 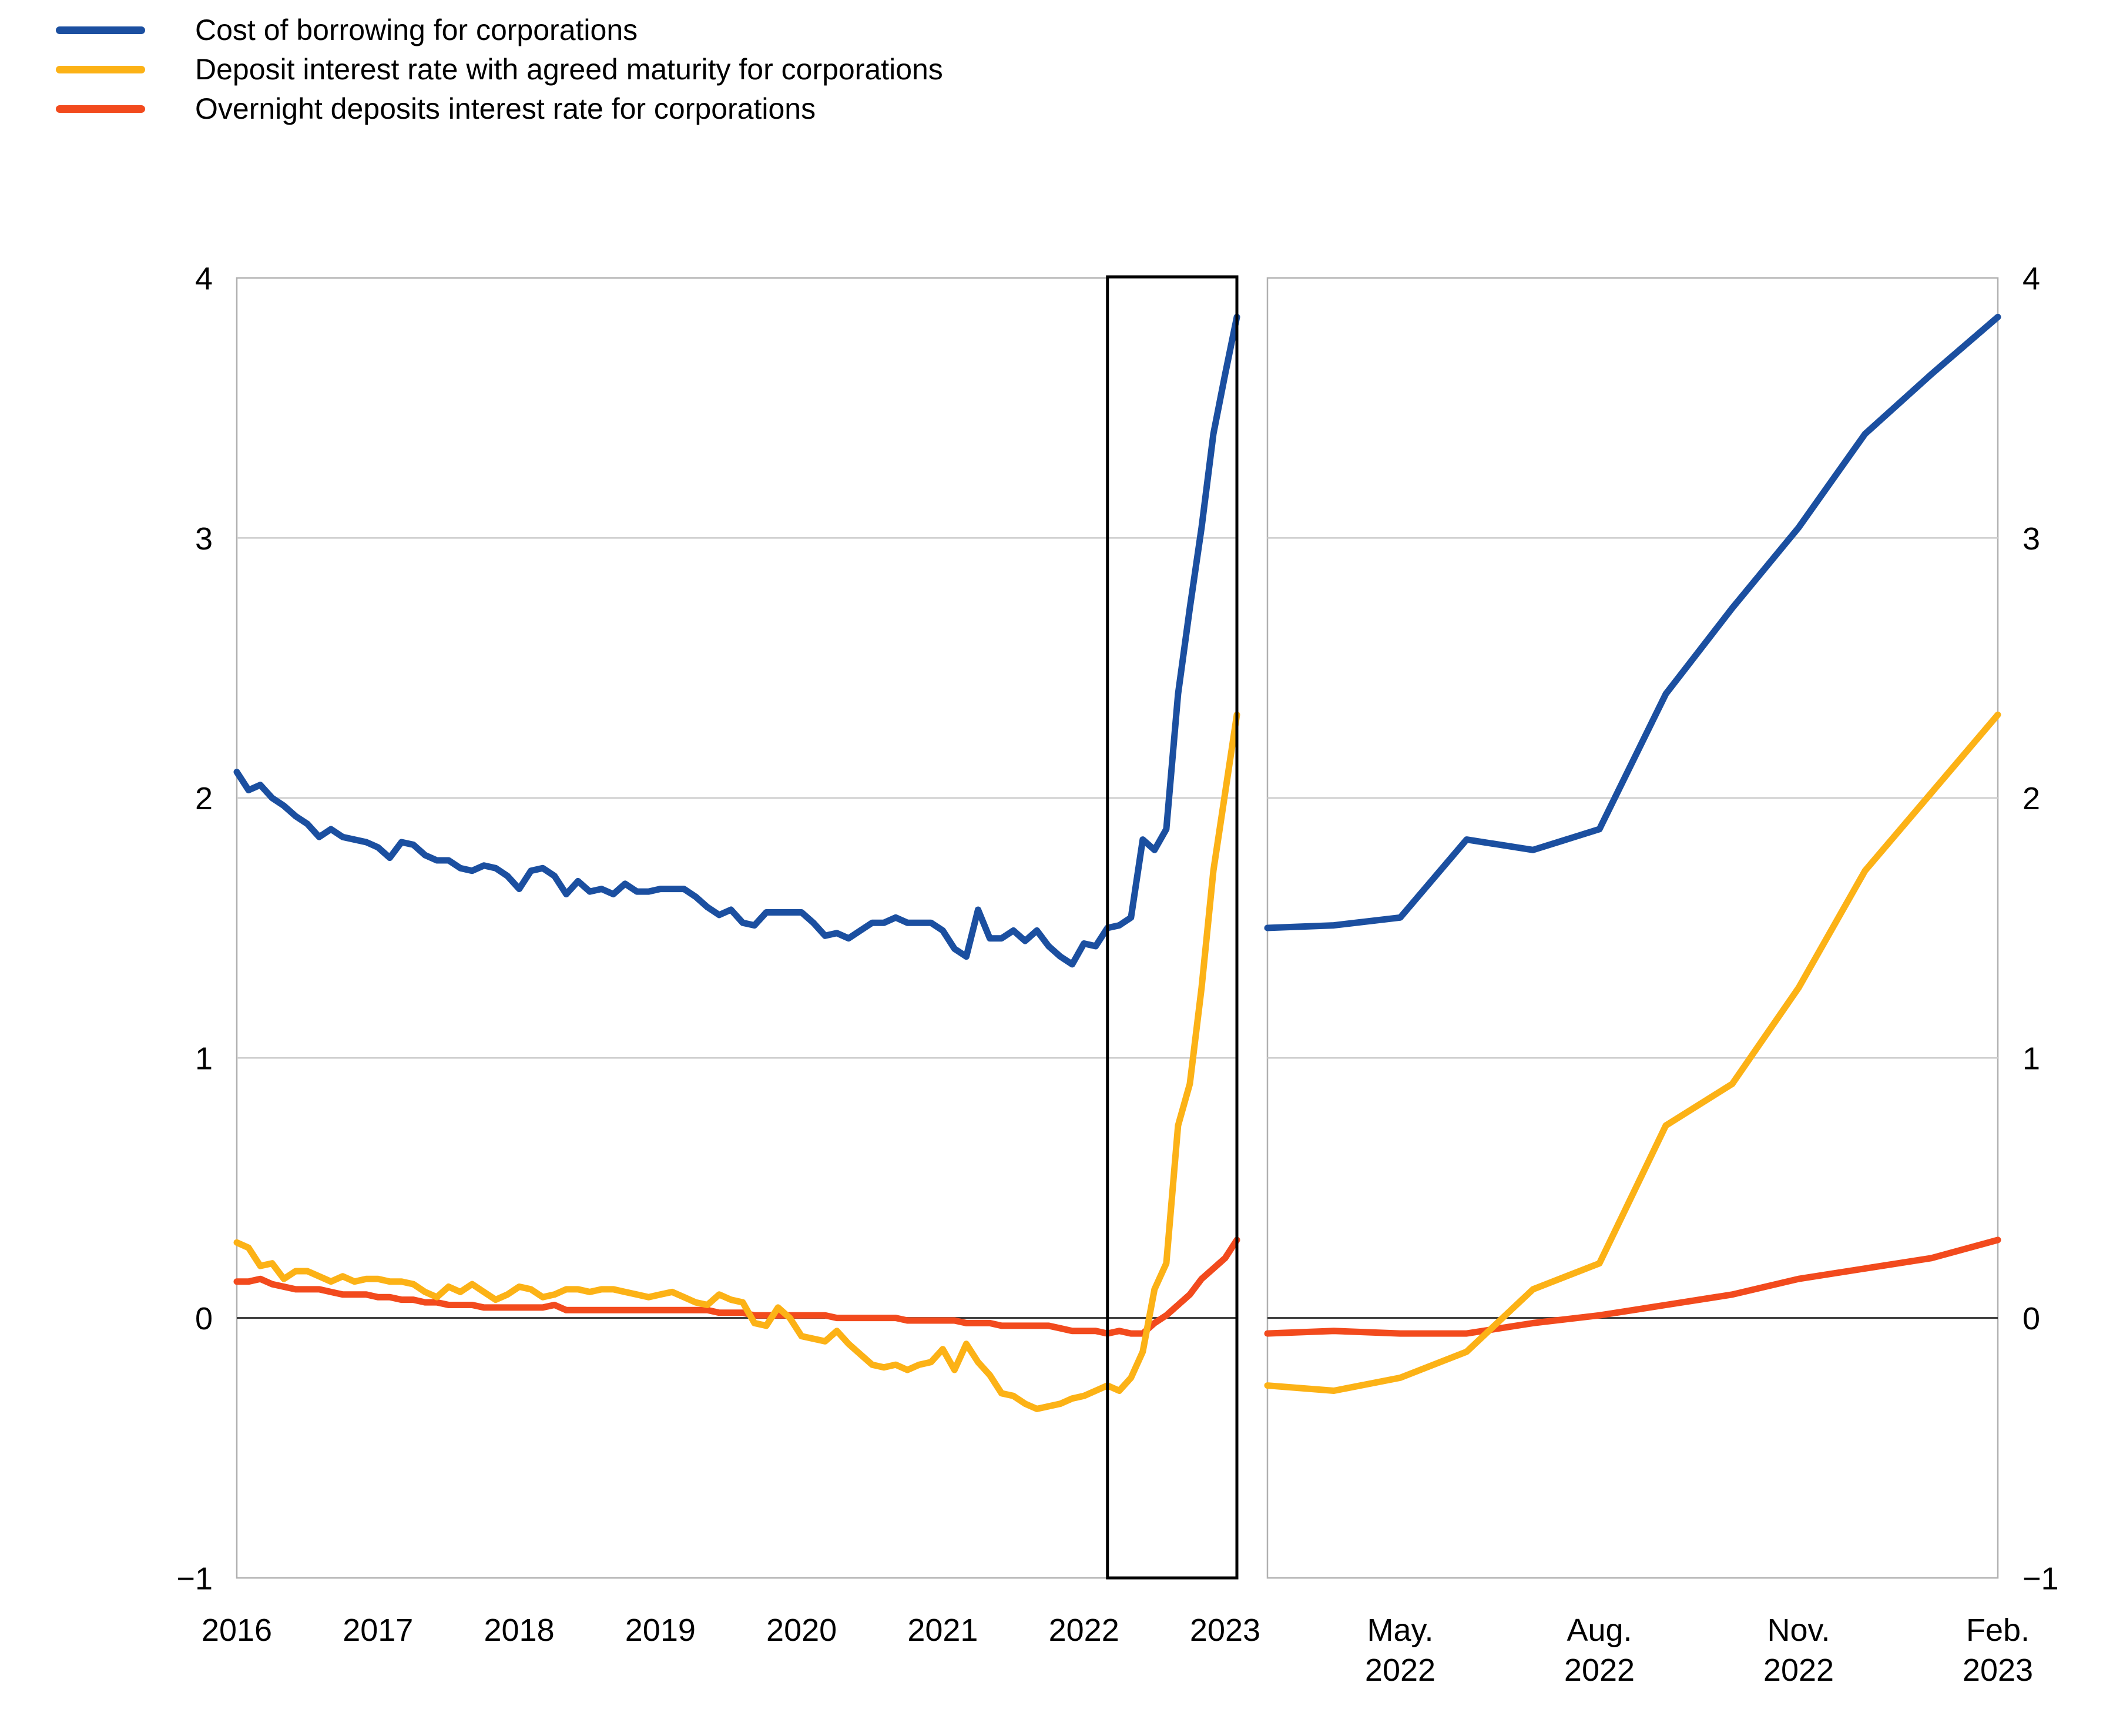 I want to click on x-axis-label: 2016, so click(x=237, y=1630).